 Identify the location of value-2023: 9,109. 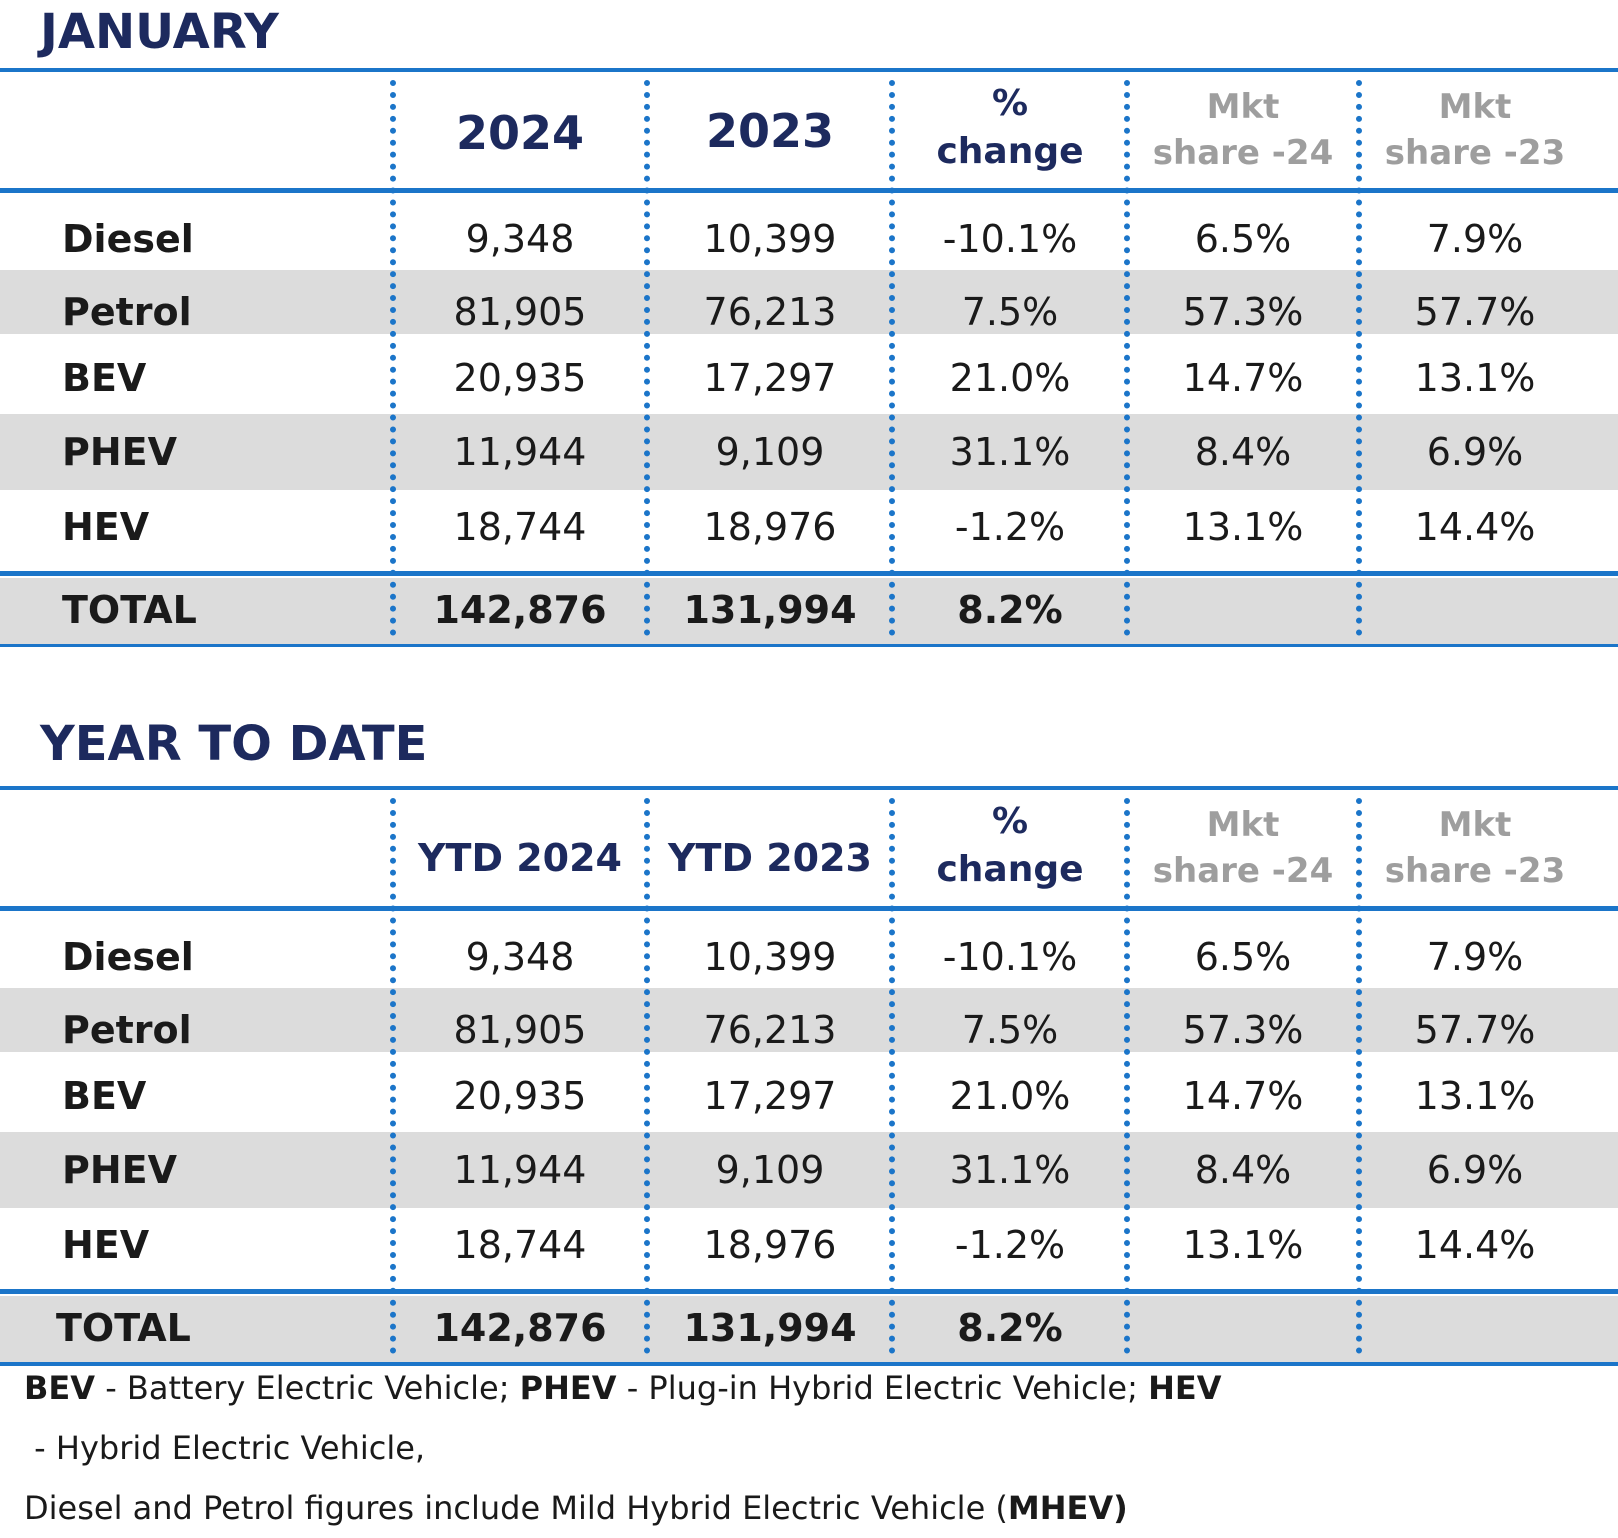
(770, 452).